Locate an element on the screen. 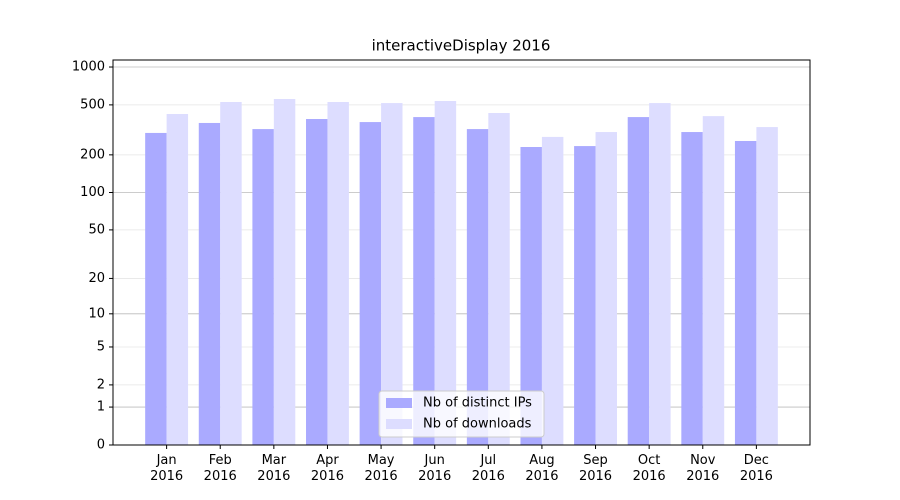 The height and width of the screenshot is (500, 900). x-tick-label: Jun 2016 is located at coordinates (435, 468).